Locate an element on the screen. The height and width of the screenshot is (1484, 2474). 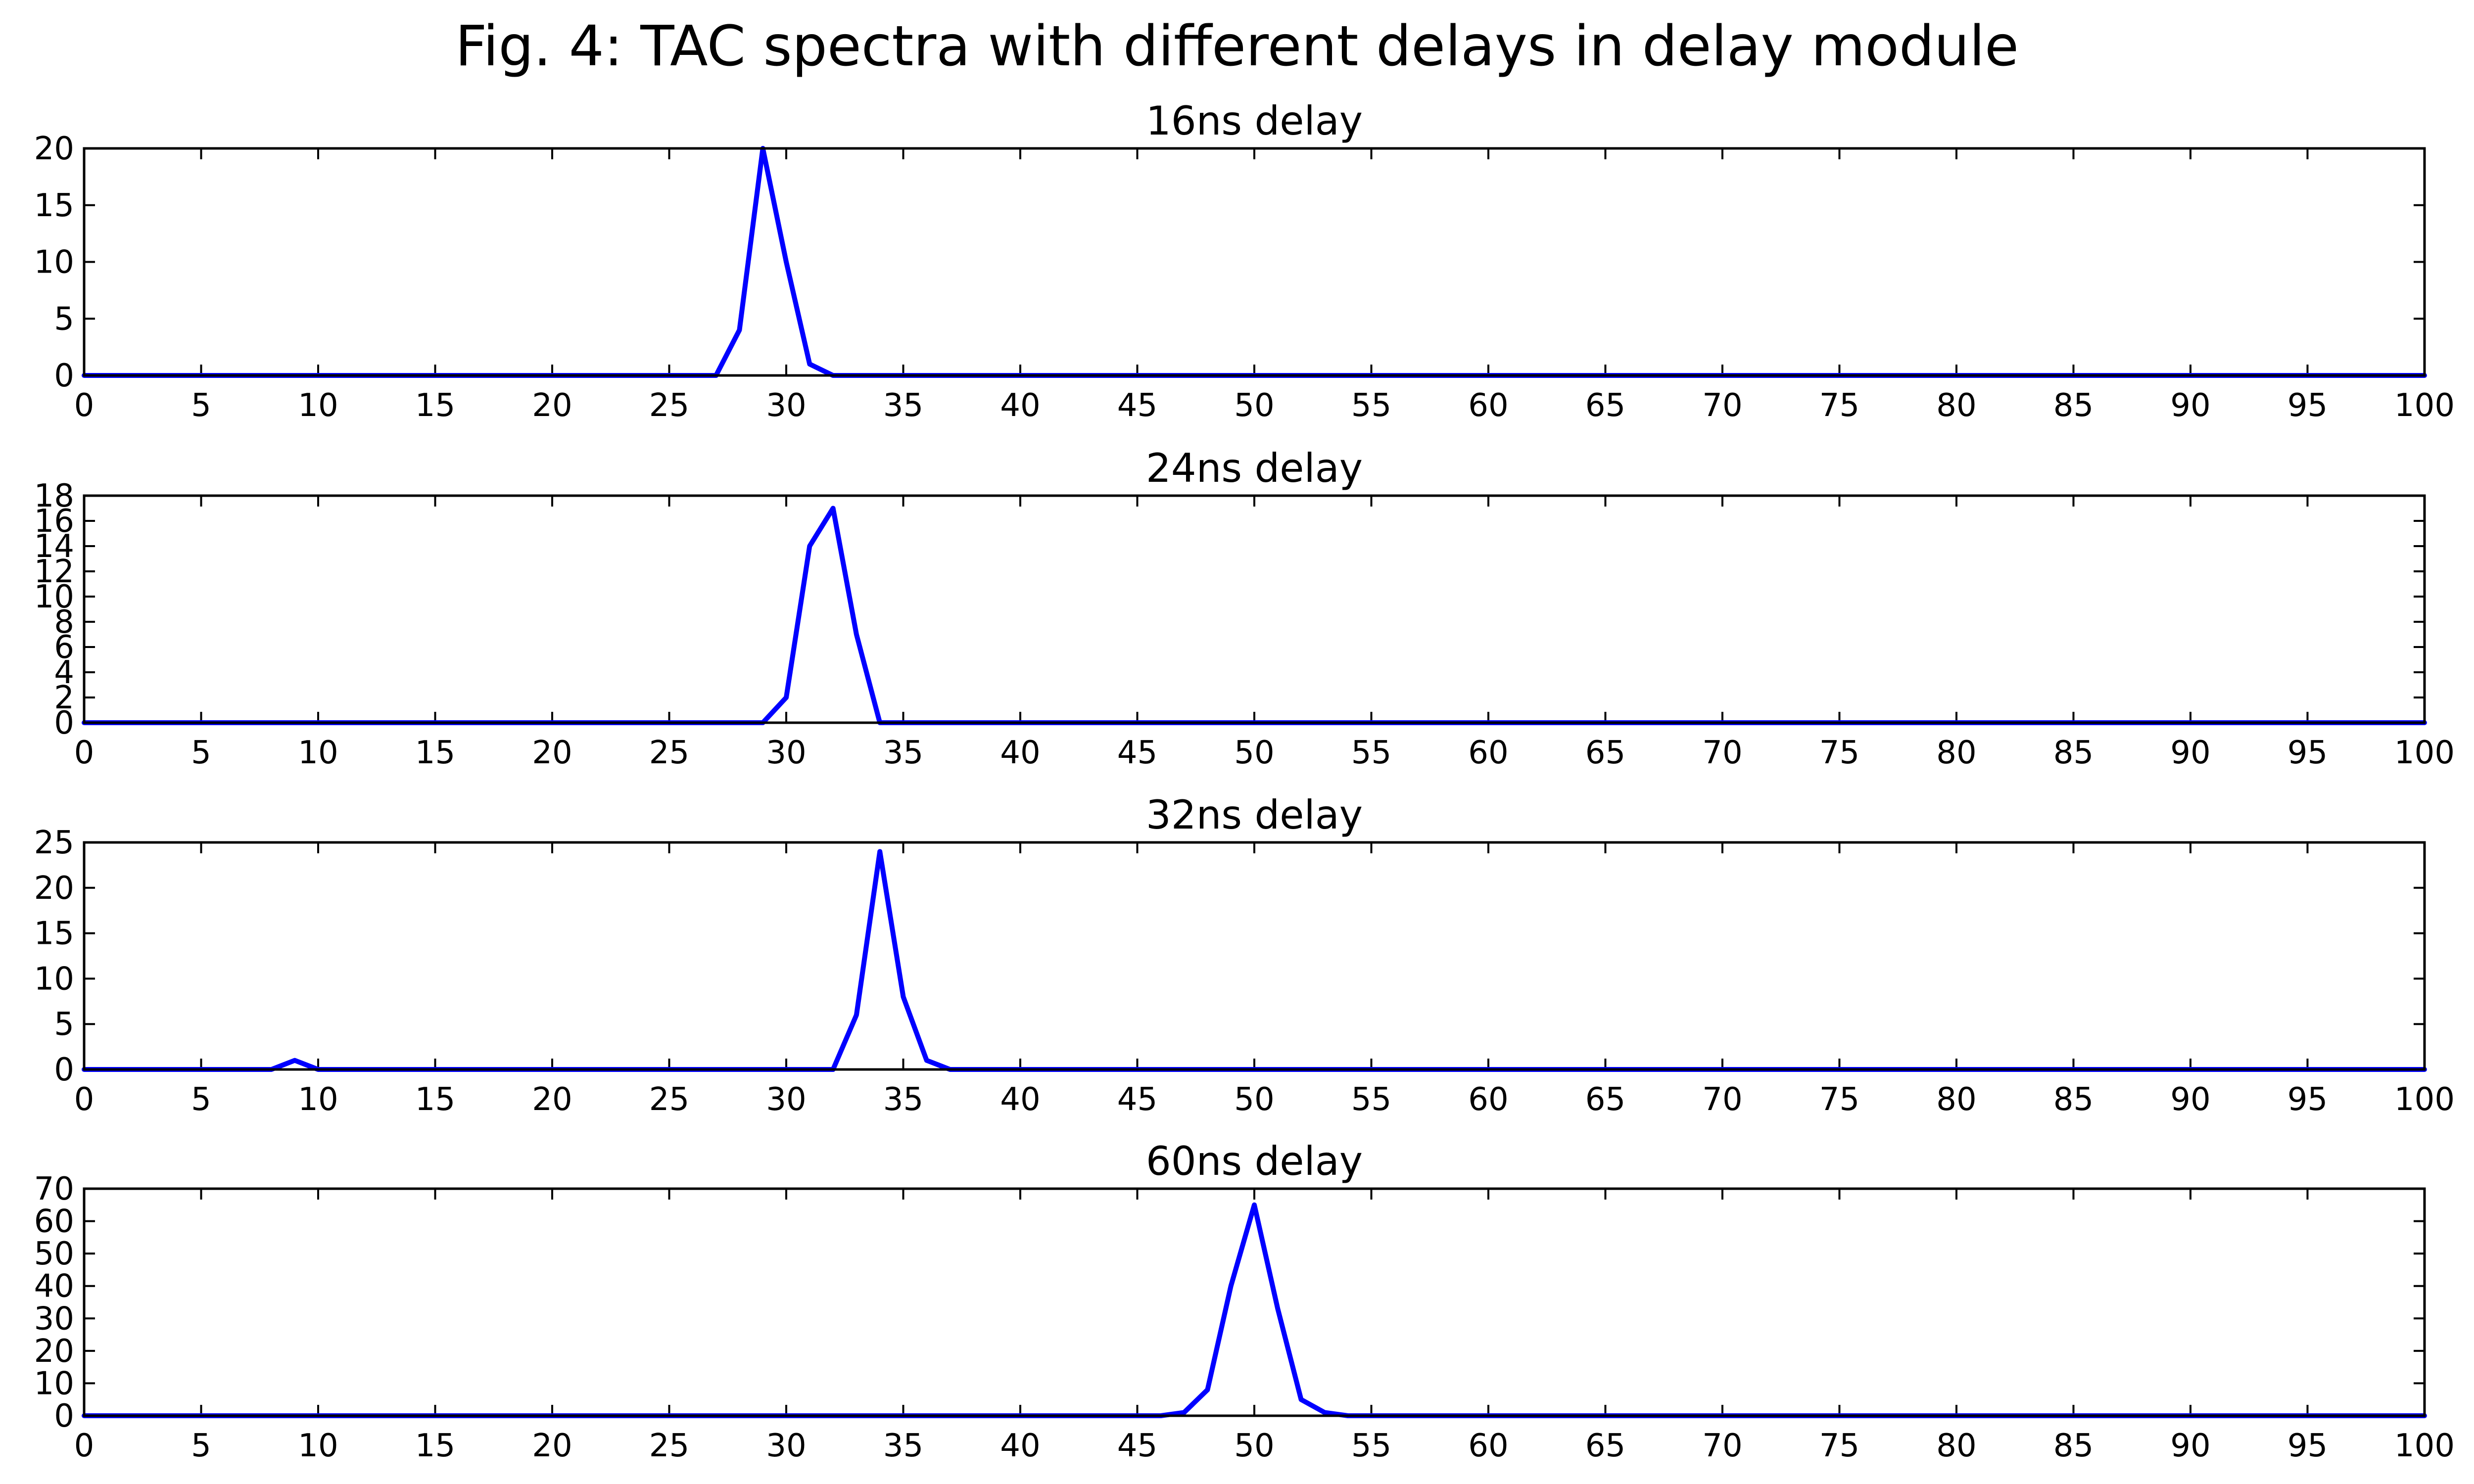
y-tick-label: 4 is located at coordinates (64, 672).